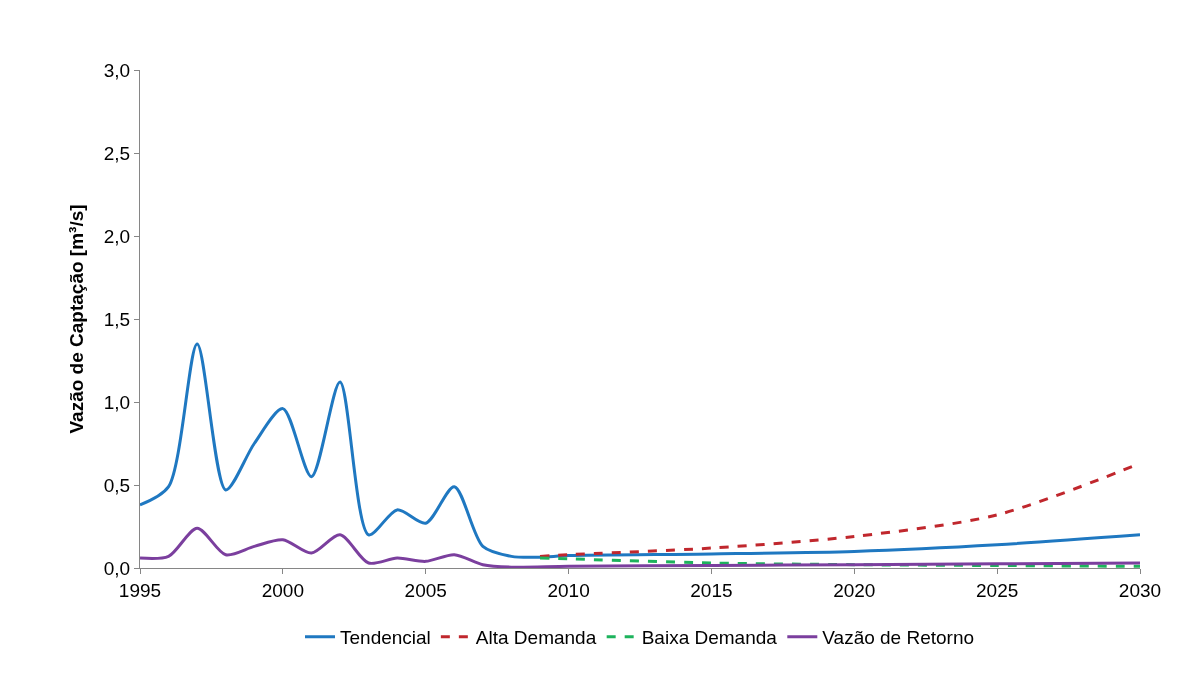 This screenshot has width=1190, height=698. I want to click on legend-label: Vazão de Retorno, so click(898, 638).